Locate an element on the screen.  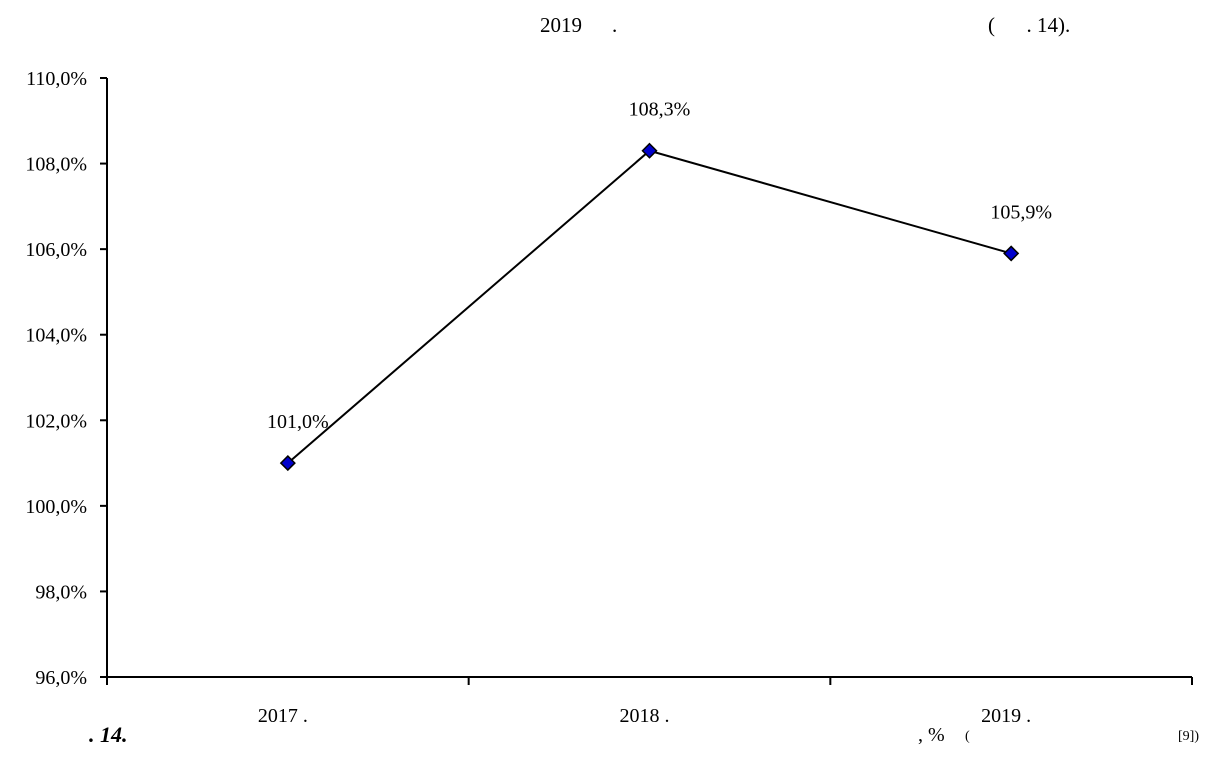
y-tick-label: 102,0% is located at coordinates (56, 421).